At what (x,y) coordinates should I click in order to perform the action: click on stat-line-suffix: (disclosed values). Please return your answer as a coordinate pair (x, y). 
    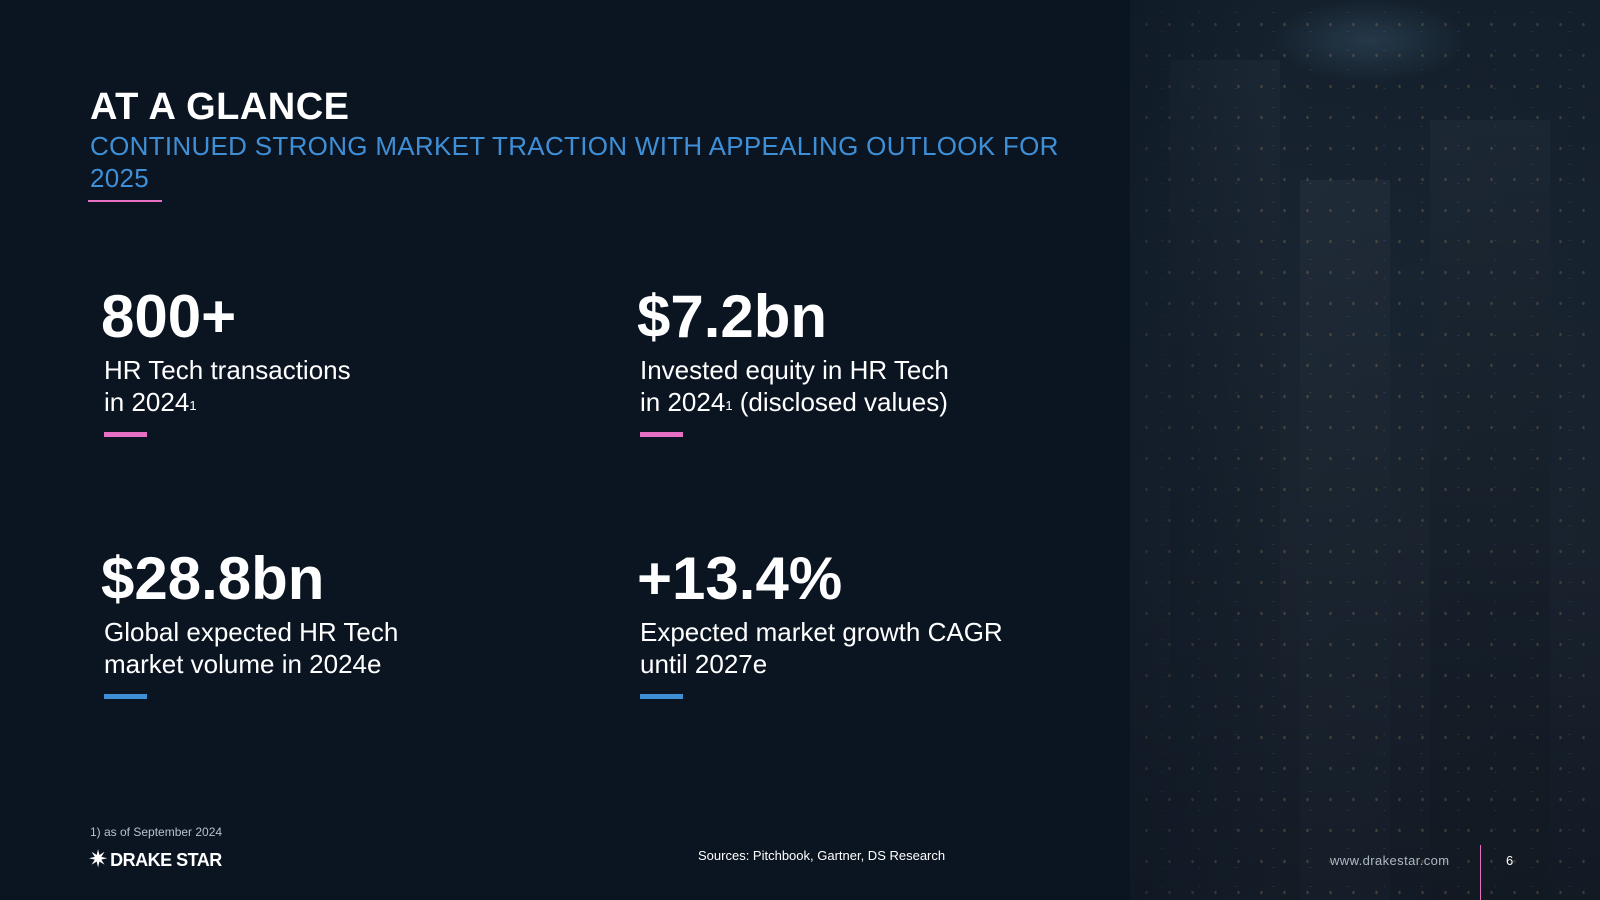
    Looking at the image, I should click on (840, 402).